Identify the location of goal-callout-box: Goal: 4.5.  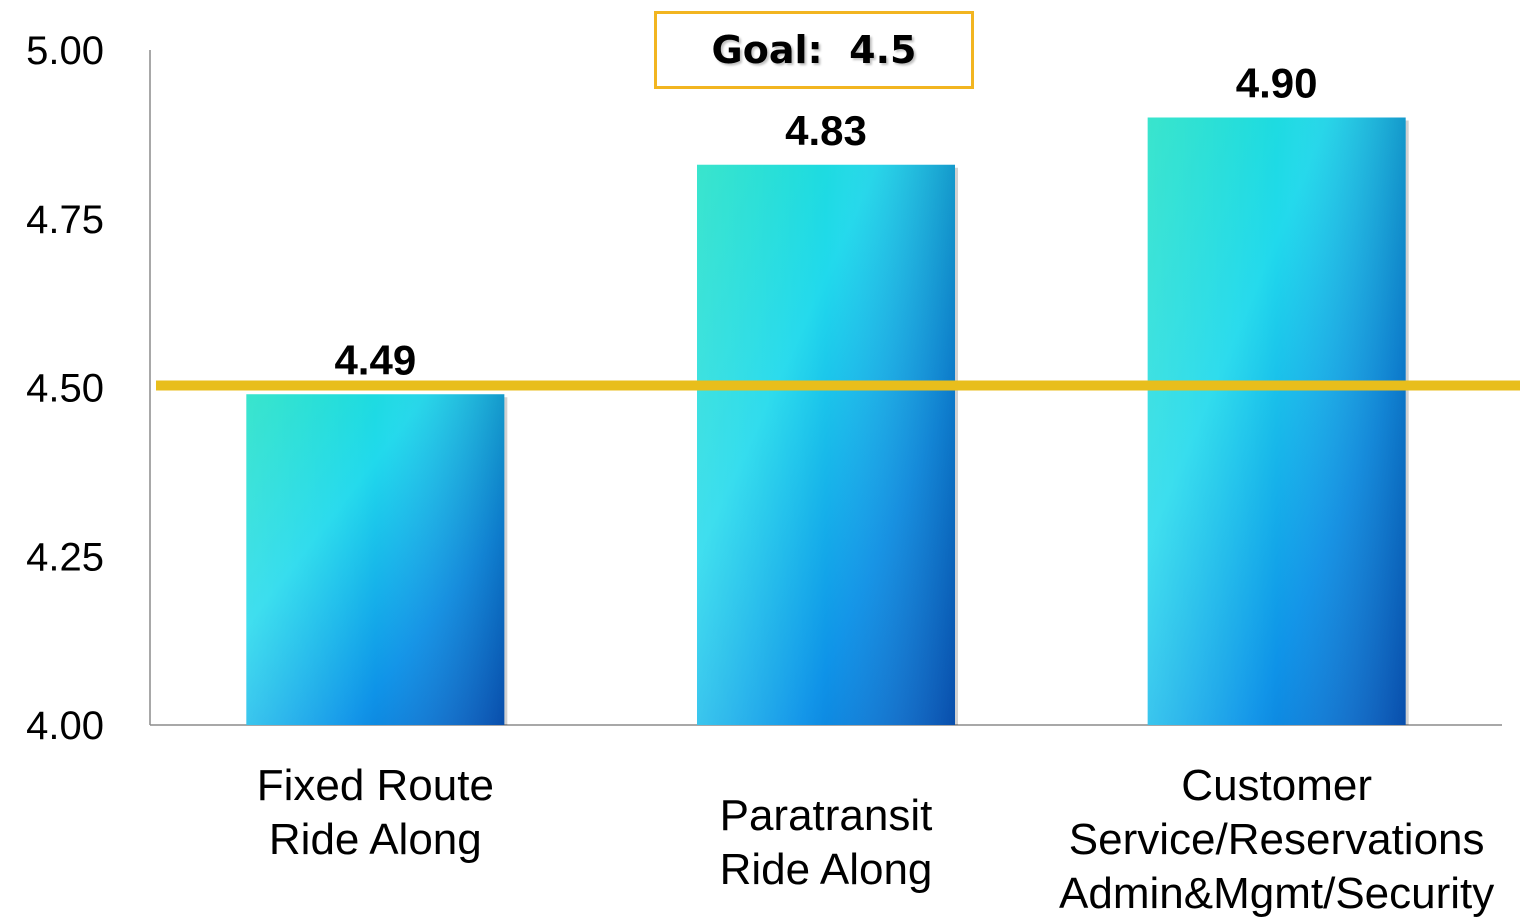
(814, 50).